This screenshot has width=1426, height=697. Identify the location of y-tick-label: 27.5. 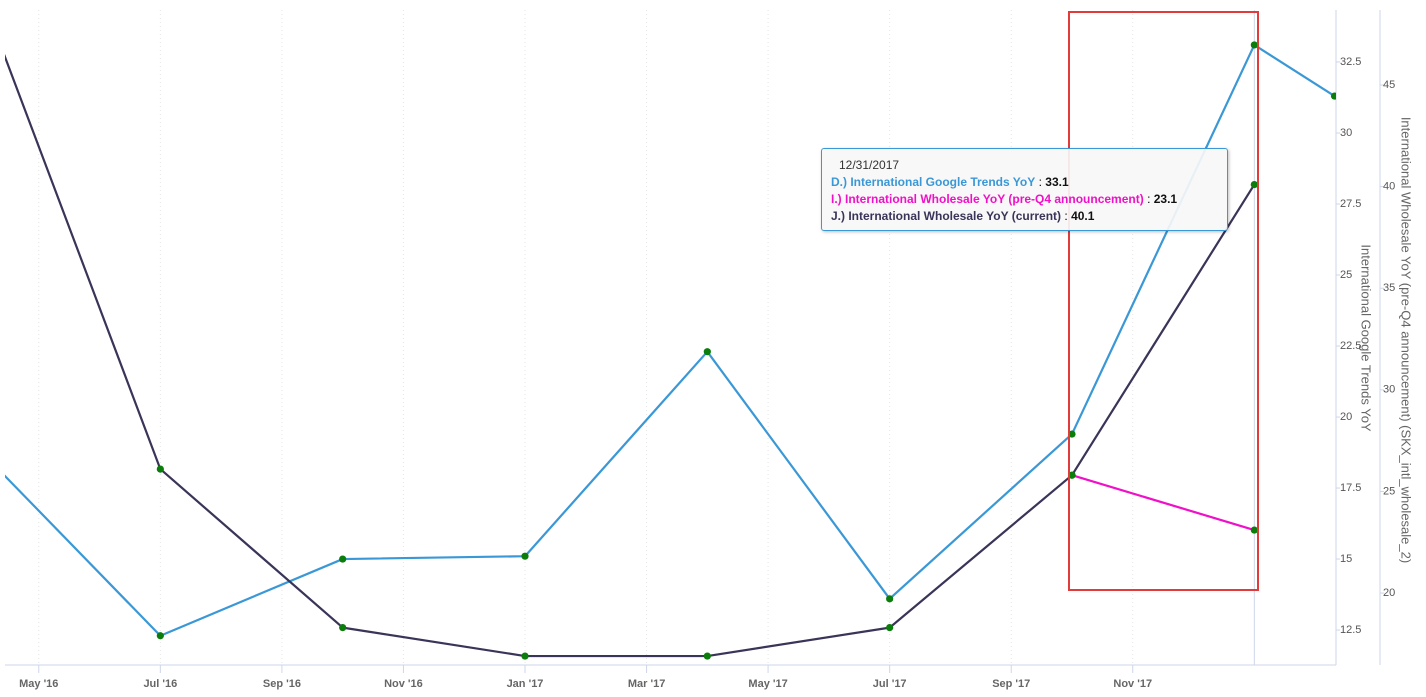
(1350, 204).